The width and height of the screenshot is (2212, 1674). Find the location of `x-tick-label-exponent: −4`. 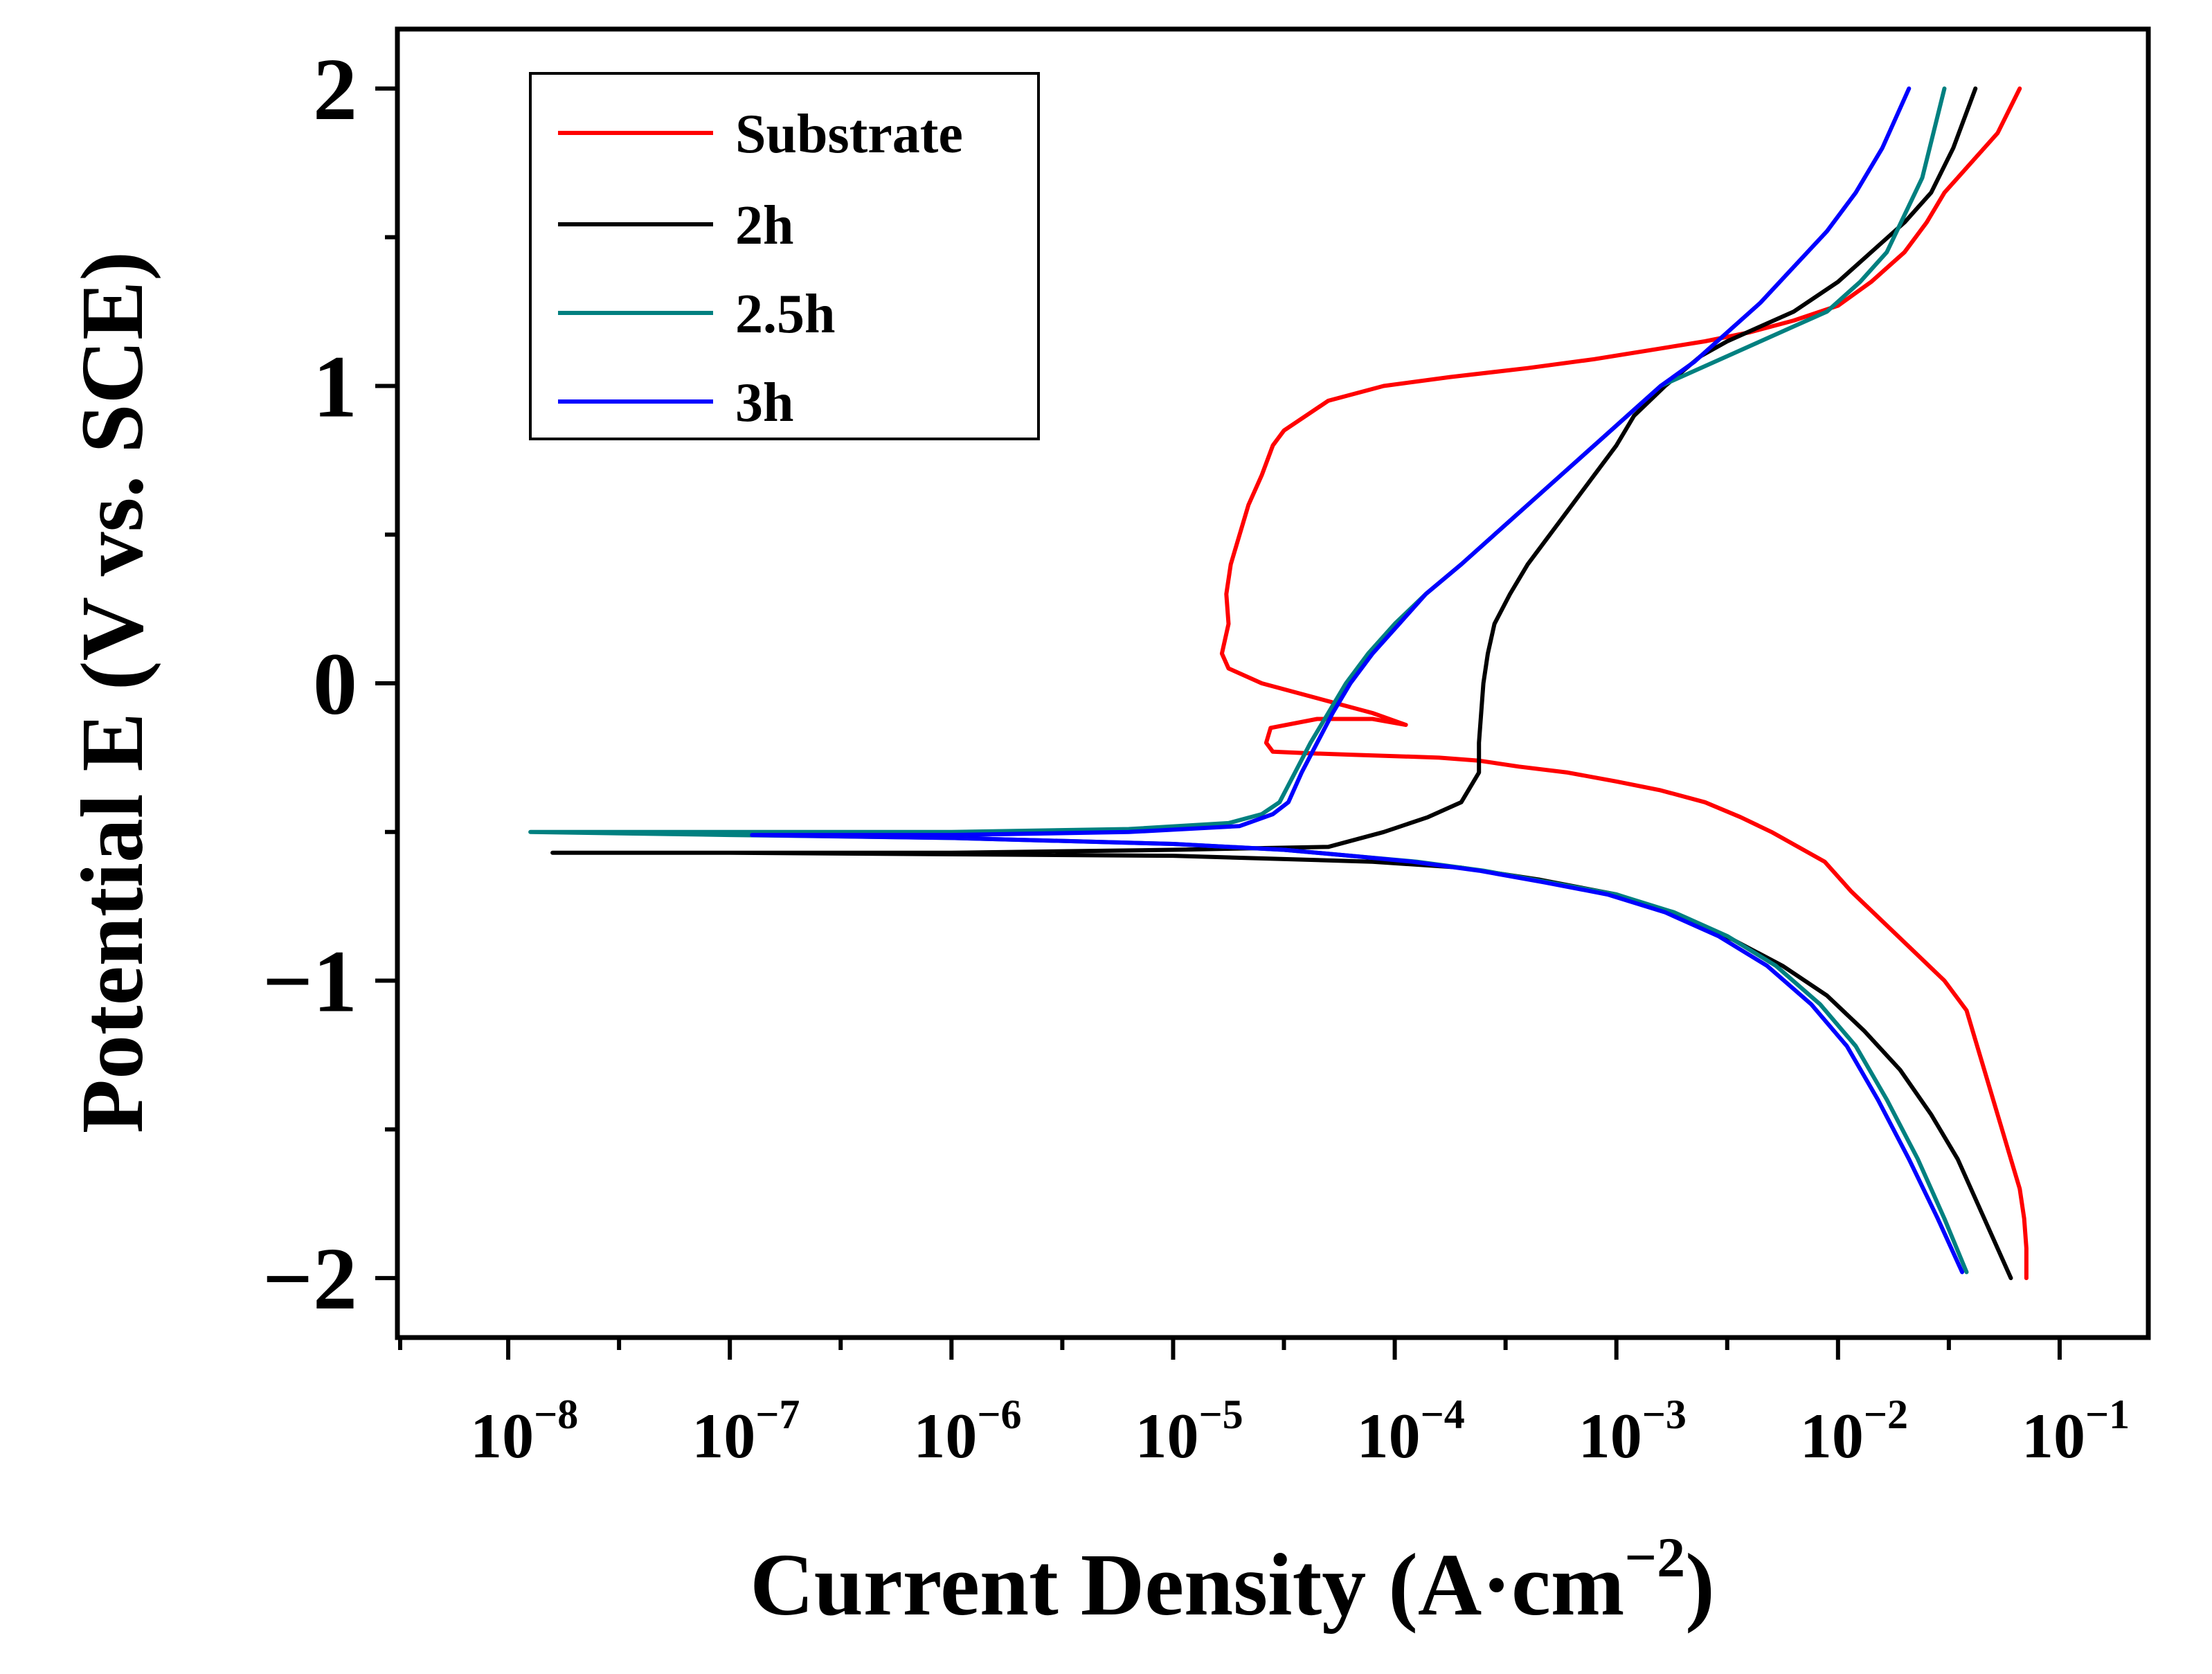

x-tick-label-exponent: −4 is located at coordinates (1443, 1414).